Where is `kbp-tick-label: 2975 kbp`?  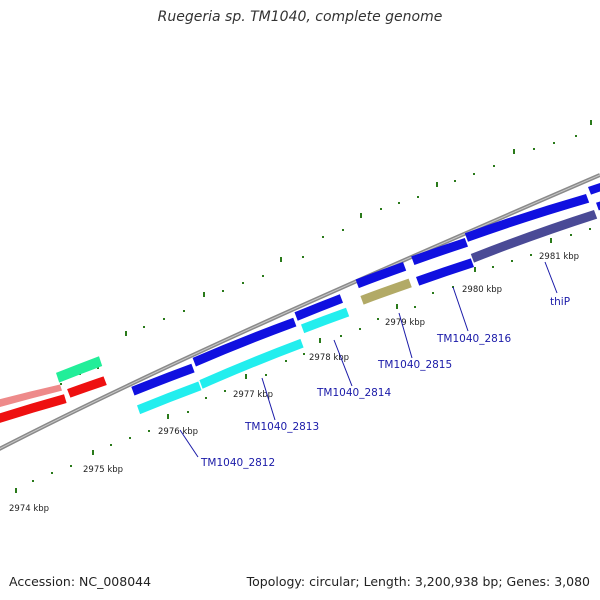
kbp-tick-label: 2975 kbp is located at coordinates (103, 470).